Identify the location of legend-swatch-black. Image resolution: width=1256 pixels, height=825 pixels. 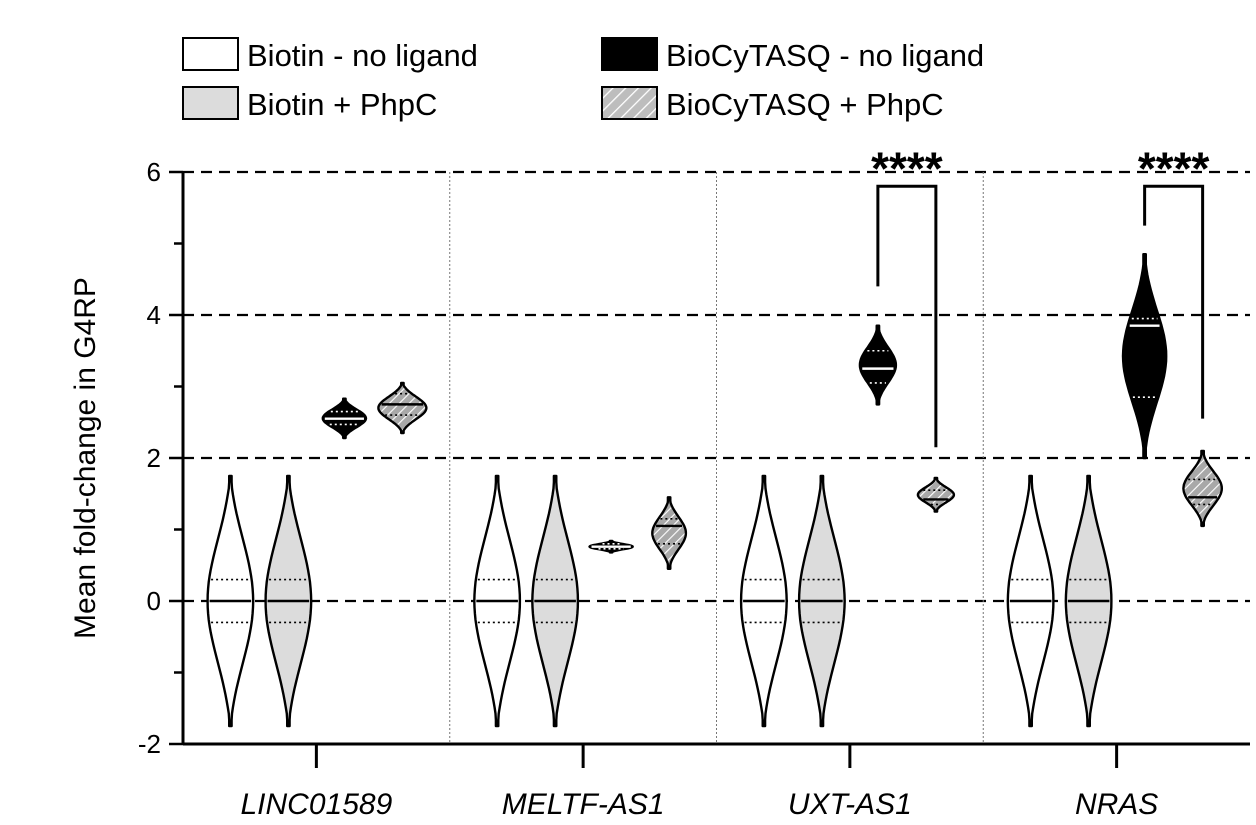
(629, 54).